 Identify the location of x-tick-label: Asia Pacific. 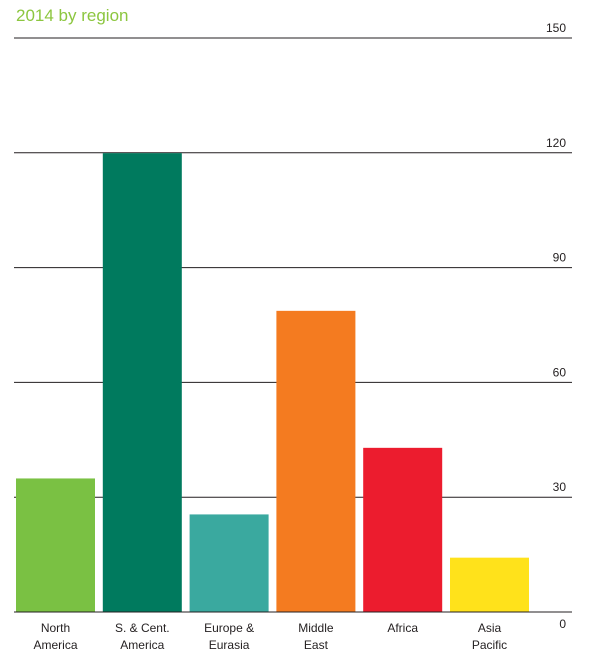
(489, 636).